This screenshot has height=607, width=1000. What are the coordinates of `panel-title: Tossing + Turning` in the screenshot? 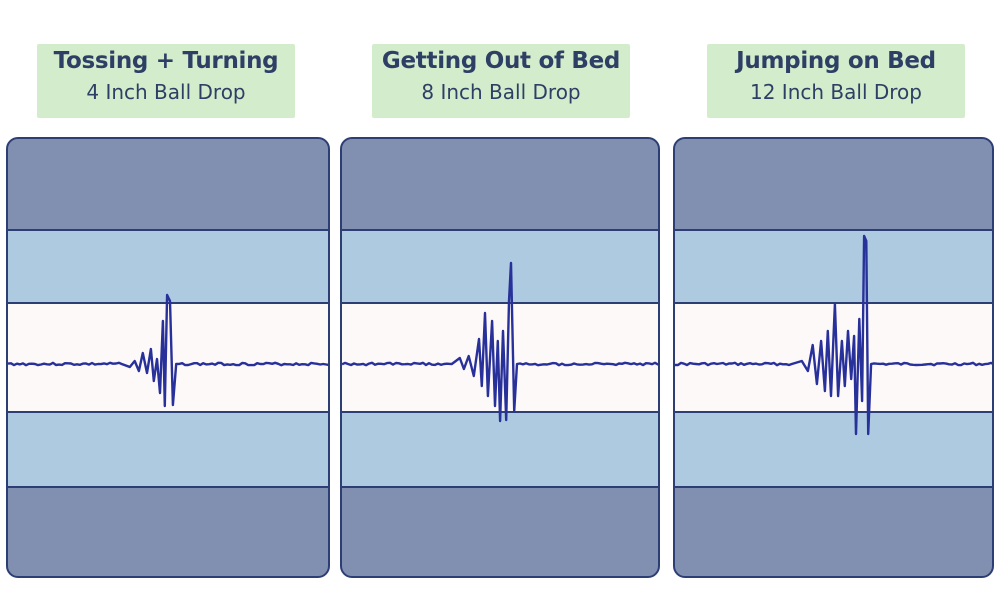 It's located at (166, 61).